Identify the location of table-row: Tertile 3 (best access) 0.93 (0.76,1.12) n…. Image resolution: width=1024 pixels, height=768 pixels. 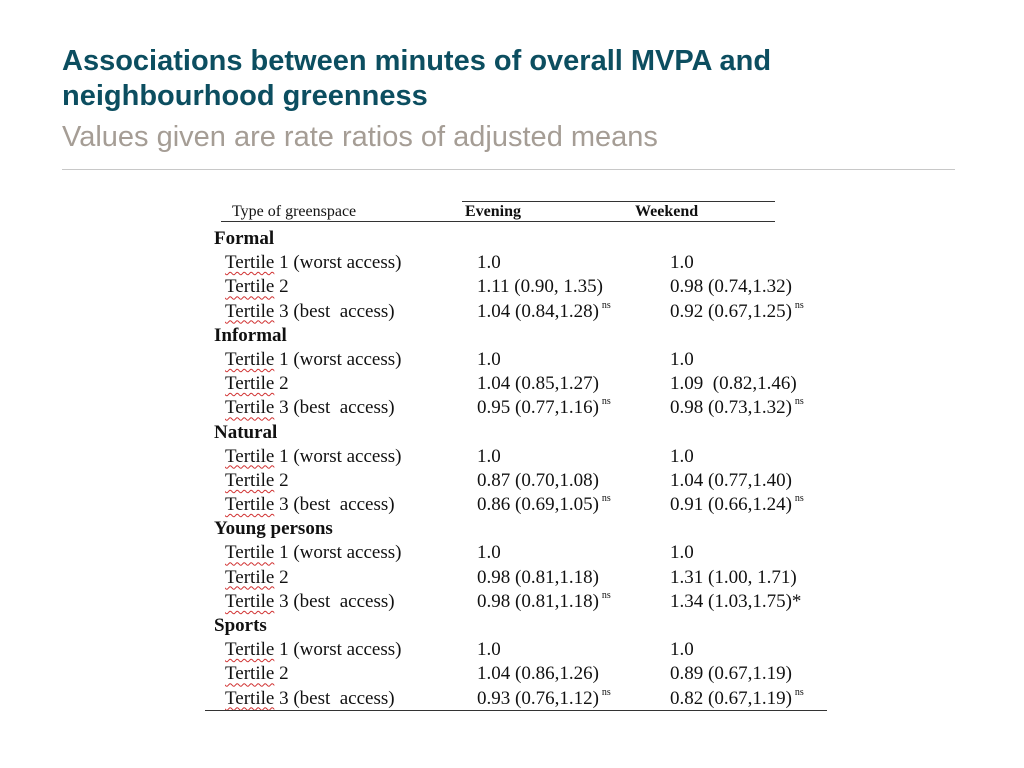
(516, 699).